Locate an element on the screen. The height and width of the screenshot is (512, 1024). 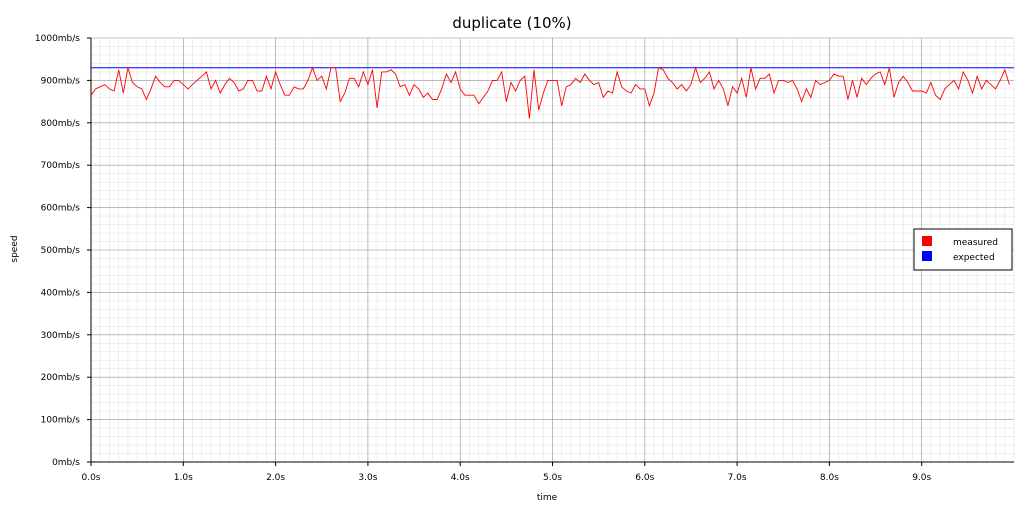
y-tick-label: 400mb/s is located at coordinates (61, 293).